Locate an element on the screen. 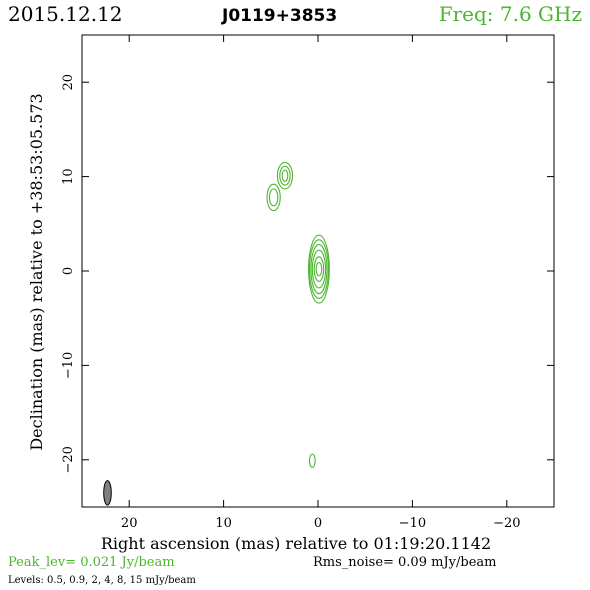  y-tick-label: 10 is located at coordinates (68, 176).